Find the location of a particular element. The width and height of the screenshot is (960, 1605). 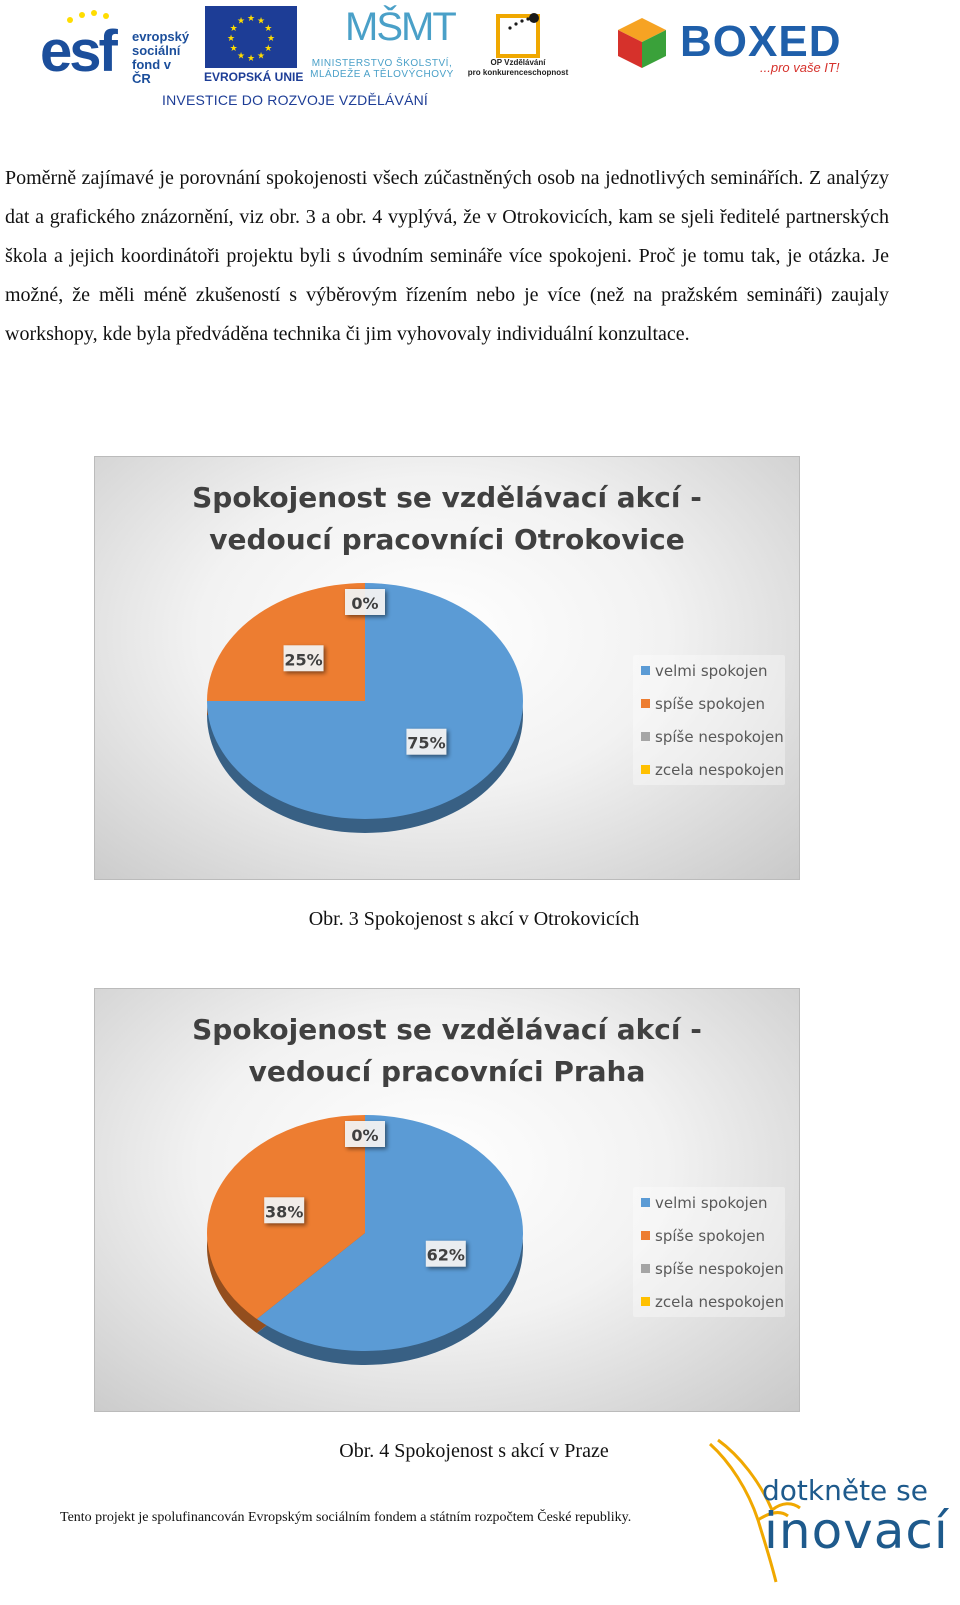

svg-text: 25% is located at coordinates (303, 659).